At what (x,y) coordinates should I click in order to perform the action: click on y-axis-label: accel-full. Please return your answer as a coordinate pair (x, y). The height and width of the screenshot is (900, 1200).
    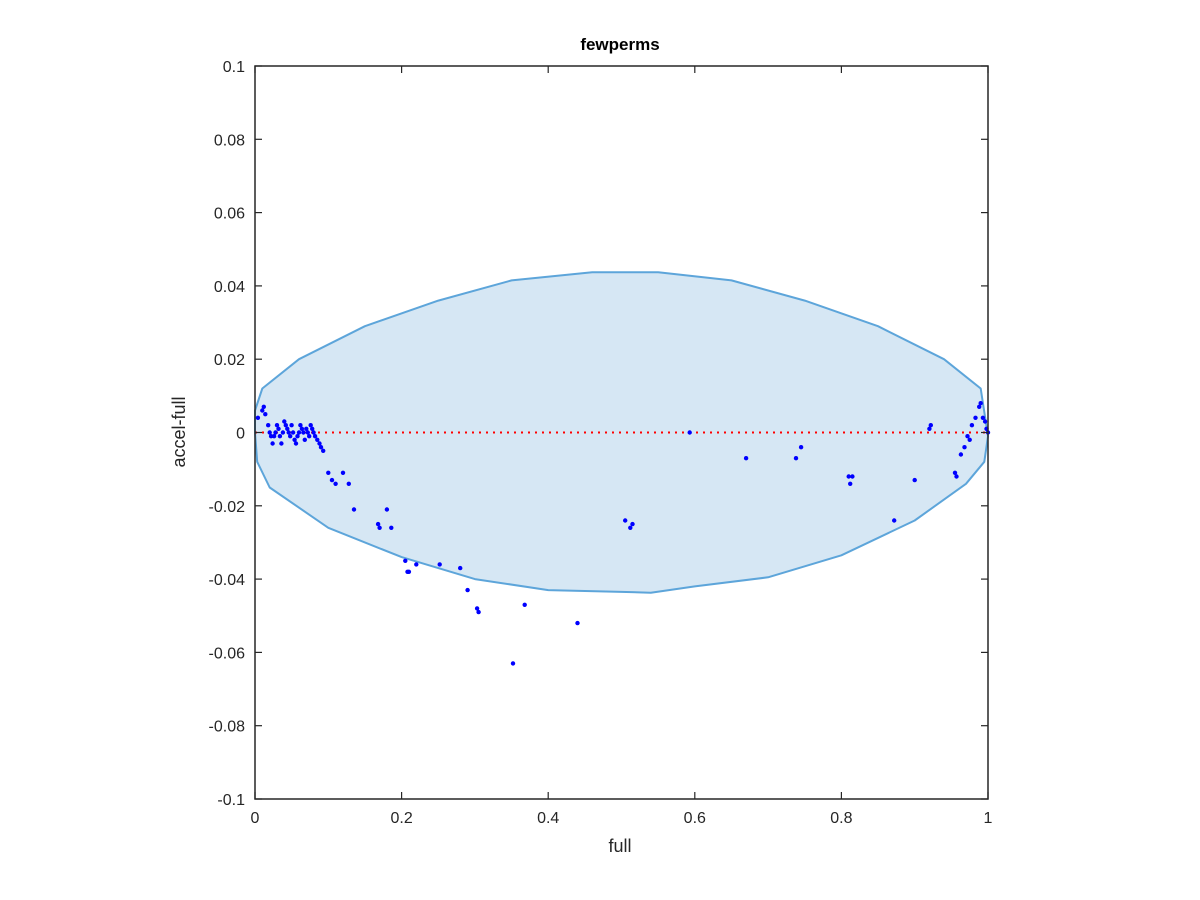
    Looking at the image, I should click on (179, 431).